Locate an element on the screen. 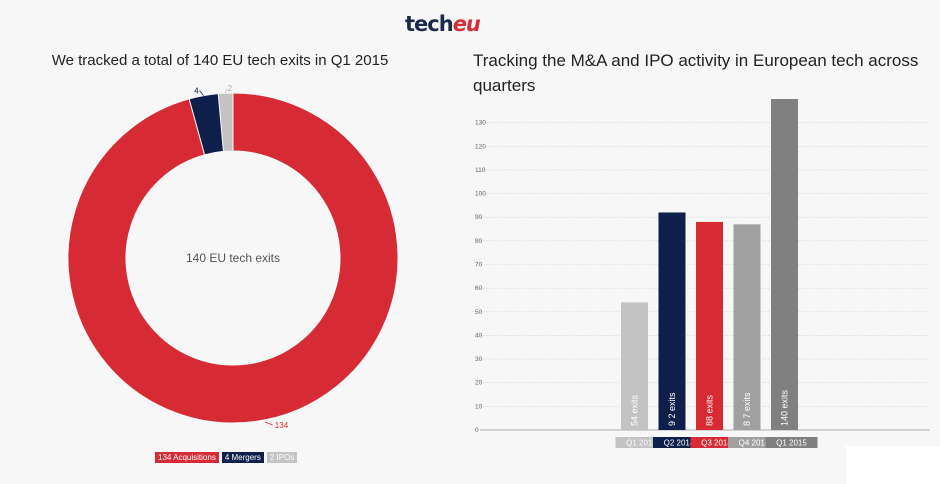 The width and height of the screenshot is (940, 484). y-tick-label: 120 is located at coordinates (480, 146).